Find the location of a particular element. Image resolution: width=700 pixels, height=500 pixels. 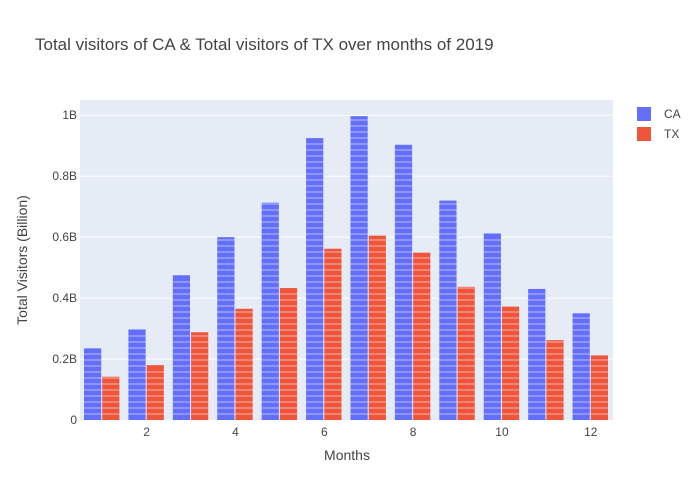

legend-item-tx: TX is located at coordinates (658, 134).